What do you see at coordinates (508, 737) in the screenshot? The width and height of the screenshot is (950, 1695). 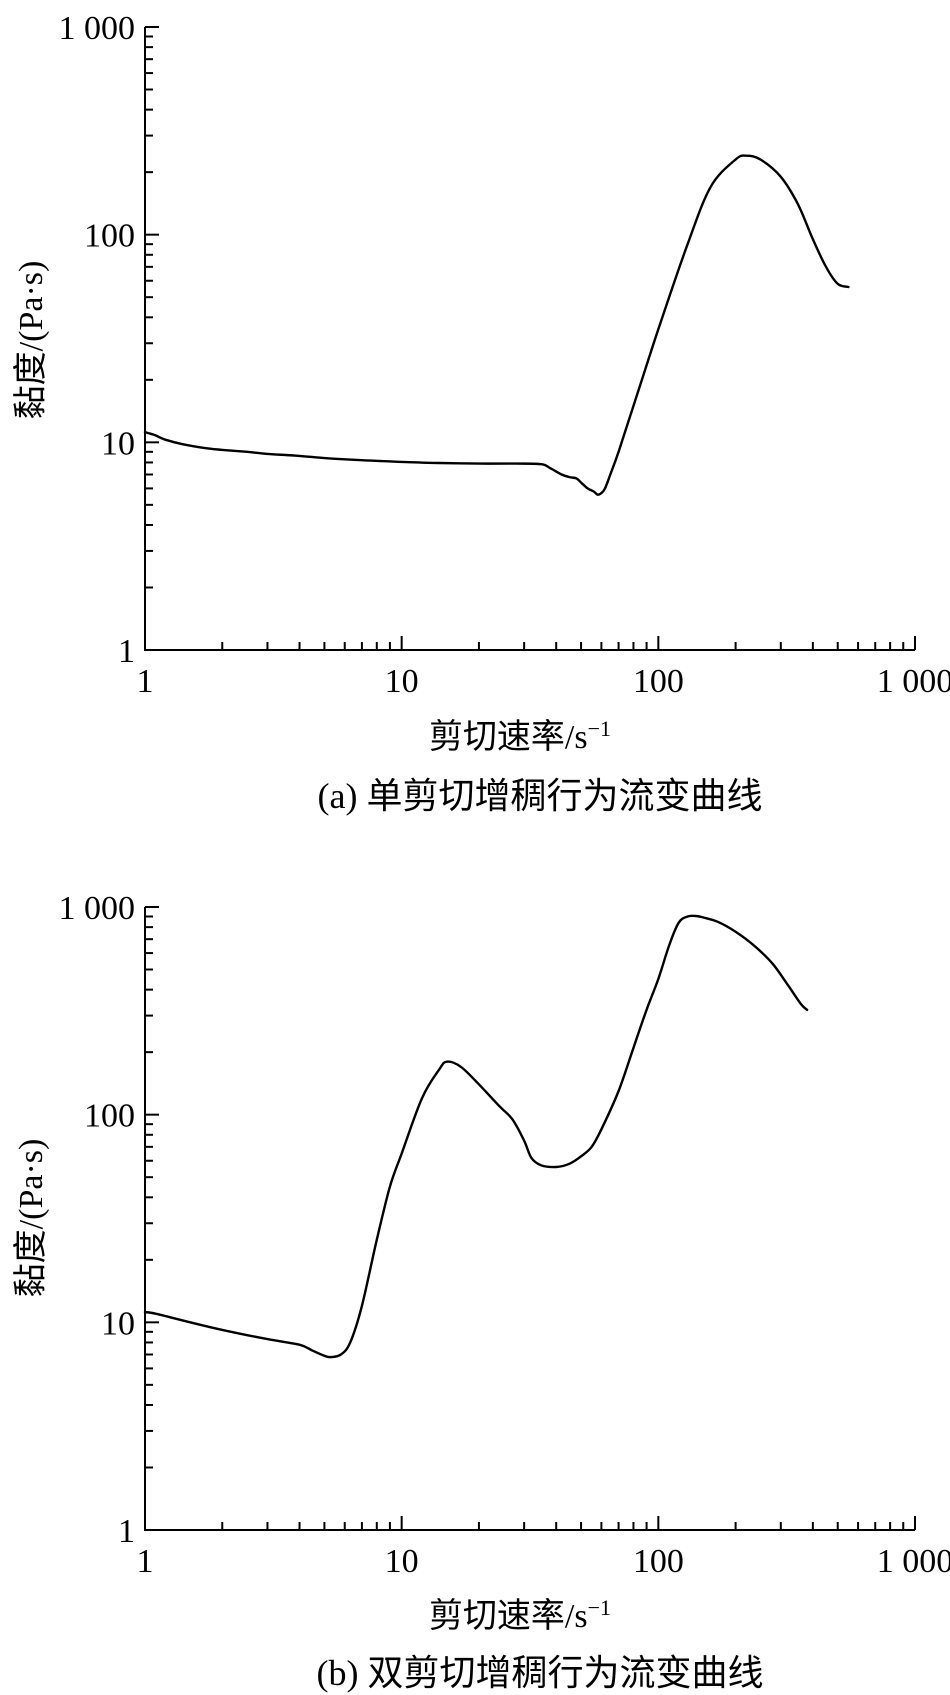 I see `x-axis-label-text-a: 剪切速率/s` at bounding box center [508, 737].